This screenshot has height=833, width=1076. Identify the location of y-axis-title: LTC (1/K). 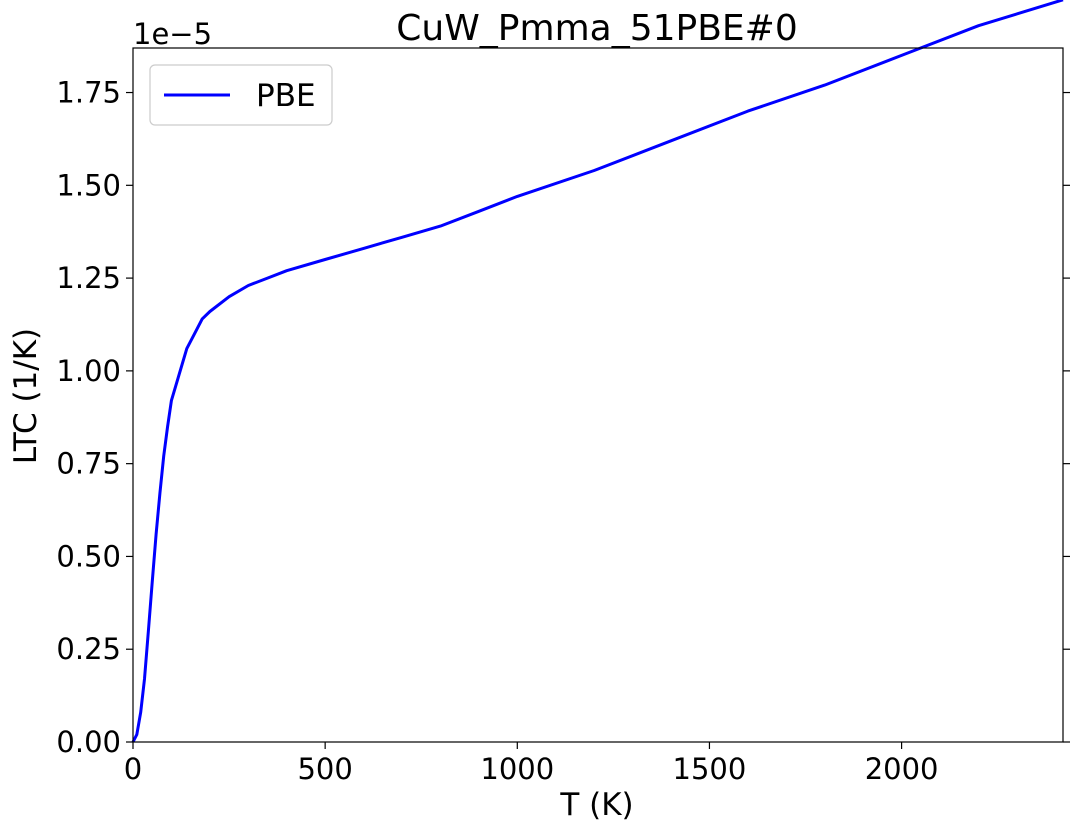
(26, 396).